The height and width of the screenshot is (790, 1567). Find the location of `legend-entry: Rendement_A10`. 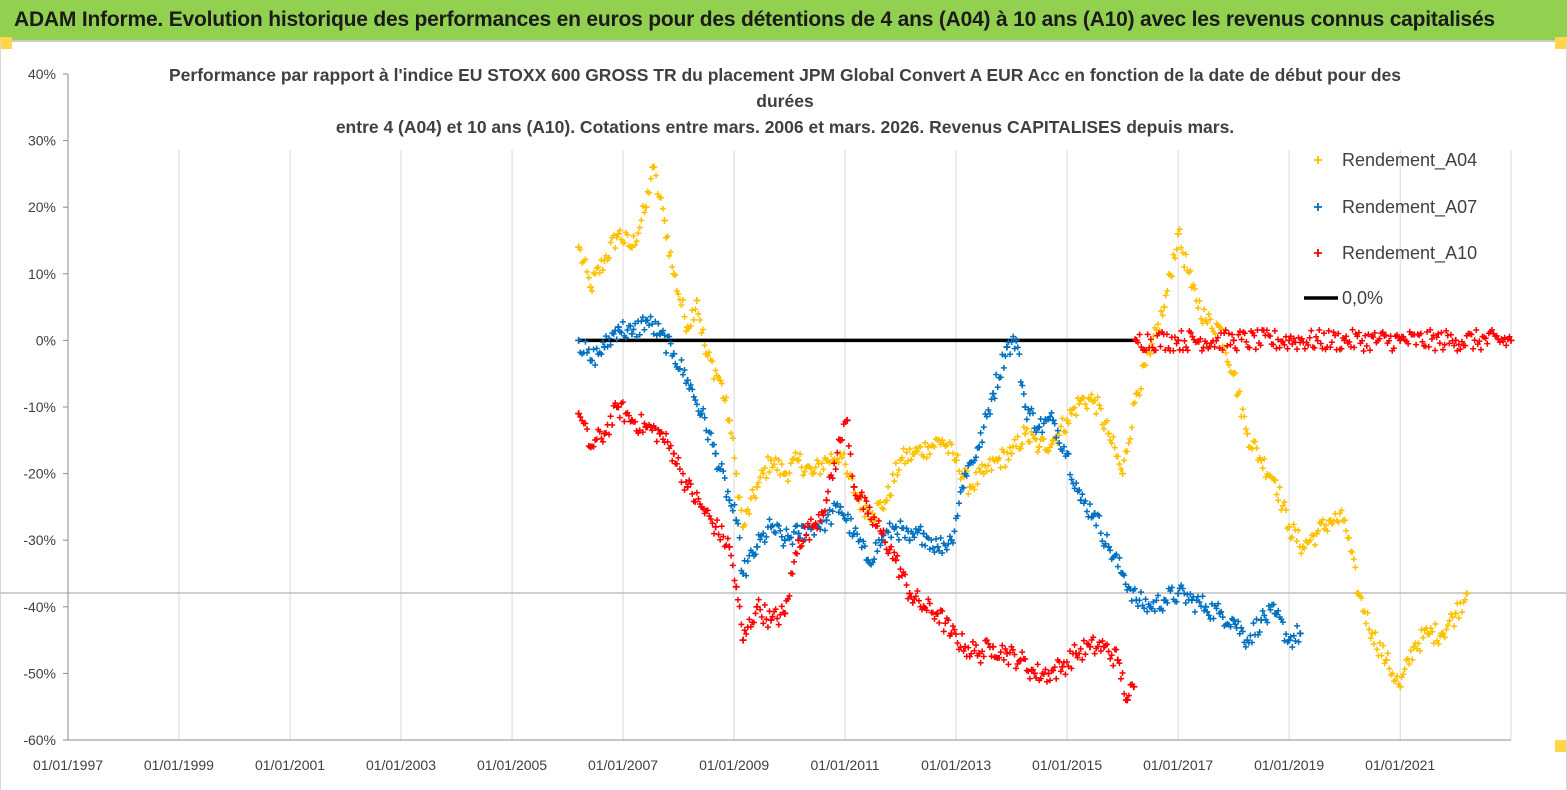

legend-entry: Rendement_A10 is located at coordinates (1395, 253).